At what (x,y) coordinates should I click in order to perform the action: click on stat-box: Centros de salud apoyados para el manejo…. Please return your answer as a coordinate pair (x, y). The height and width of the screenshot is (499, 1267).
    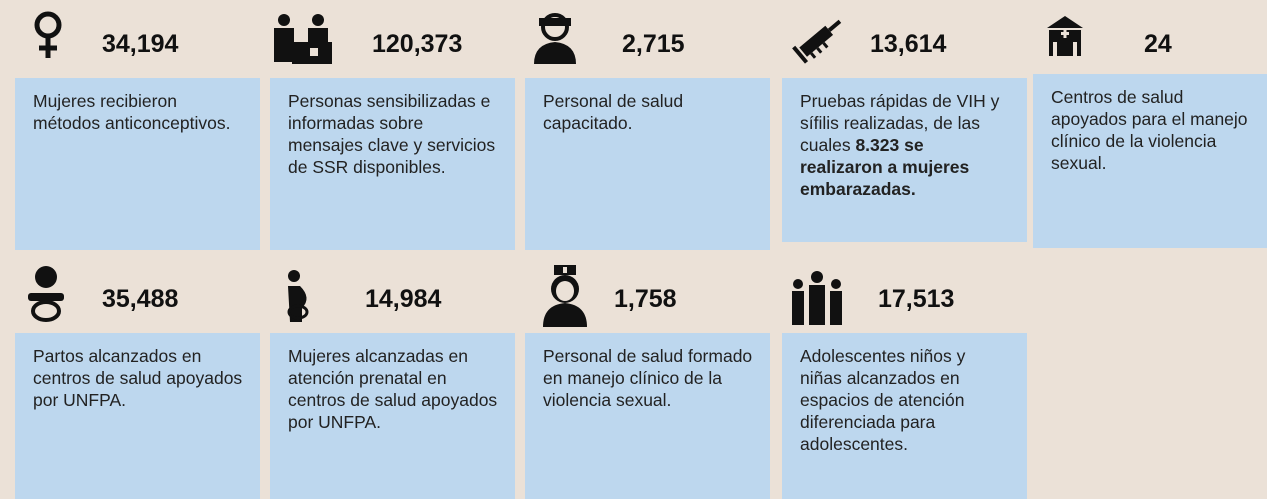
    Looking at the image, I should click on (1150, 161).